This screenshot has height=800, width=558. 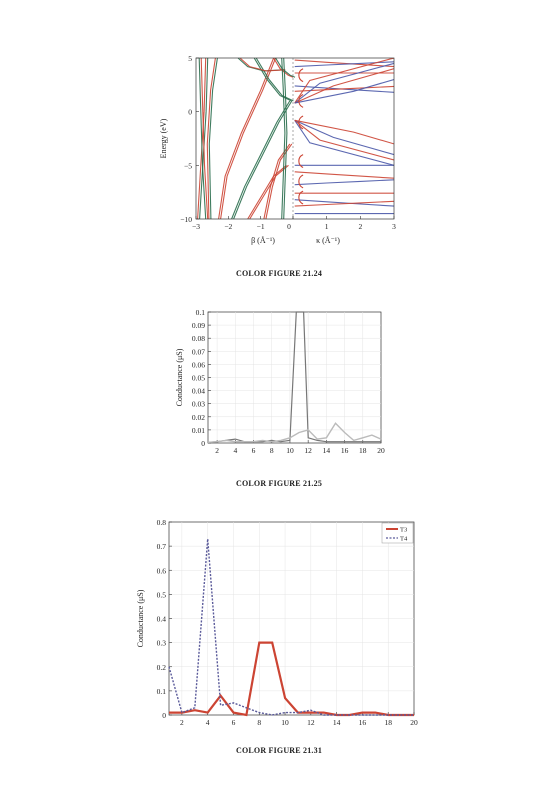 What do you see at coordinates (263, 240) in the screenshot?
I see `x-axis-label-left: β (Å⁻¹)` at bounding box center [263, 240].